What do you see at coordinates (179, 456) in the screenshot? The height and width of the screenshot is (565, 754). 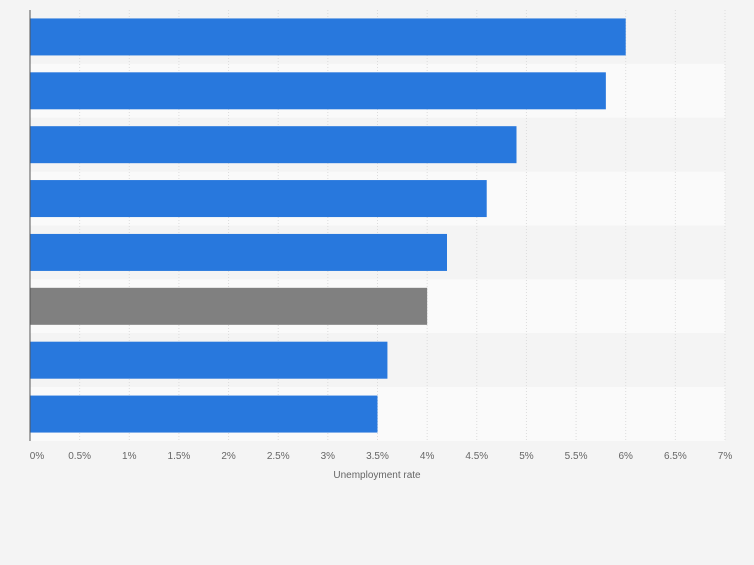 I see `x-tick-label: 1.5%` at bounding box center [179, 456].